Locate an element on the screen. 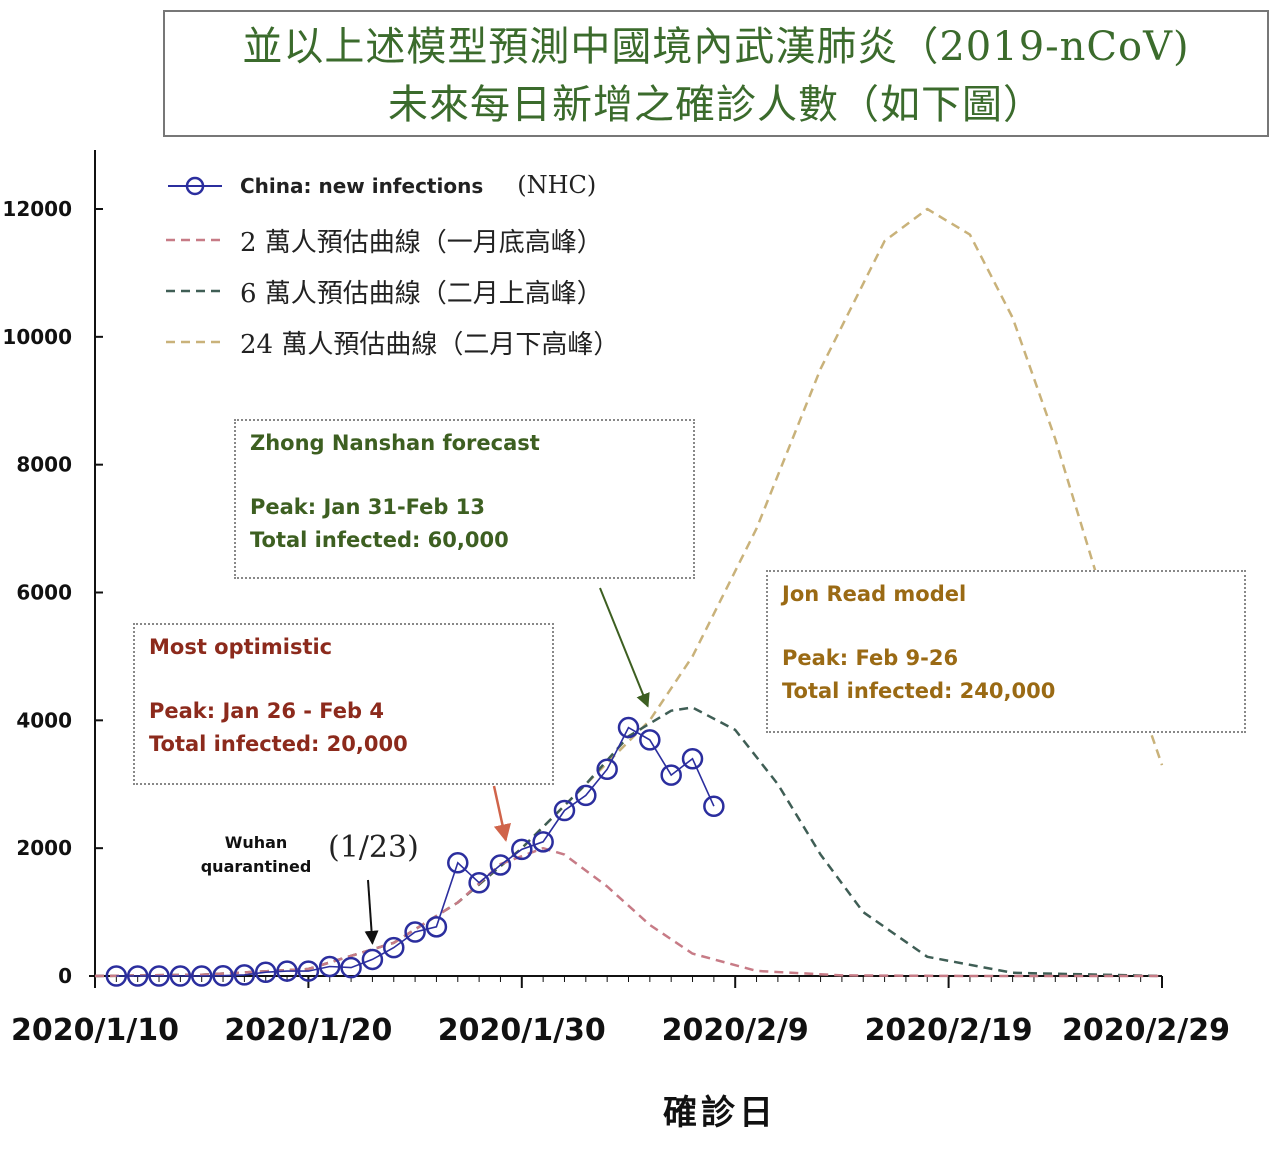  y-tick-label: 4000 is located at coordinates (44, 720).